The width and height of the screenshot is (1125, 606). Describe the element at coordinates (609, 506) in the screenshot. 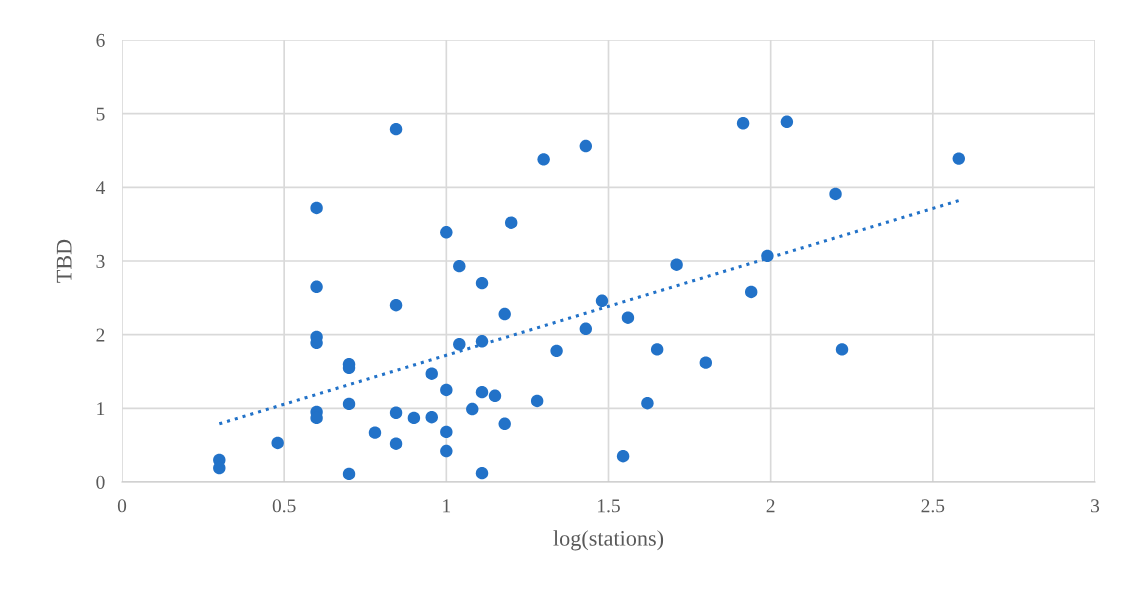

I see `x-tick-label: 1.5` at that location.